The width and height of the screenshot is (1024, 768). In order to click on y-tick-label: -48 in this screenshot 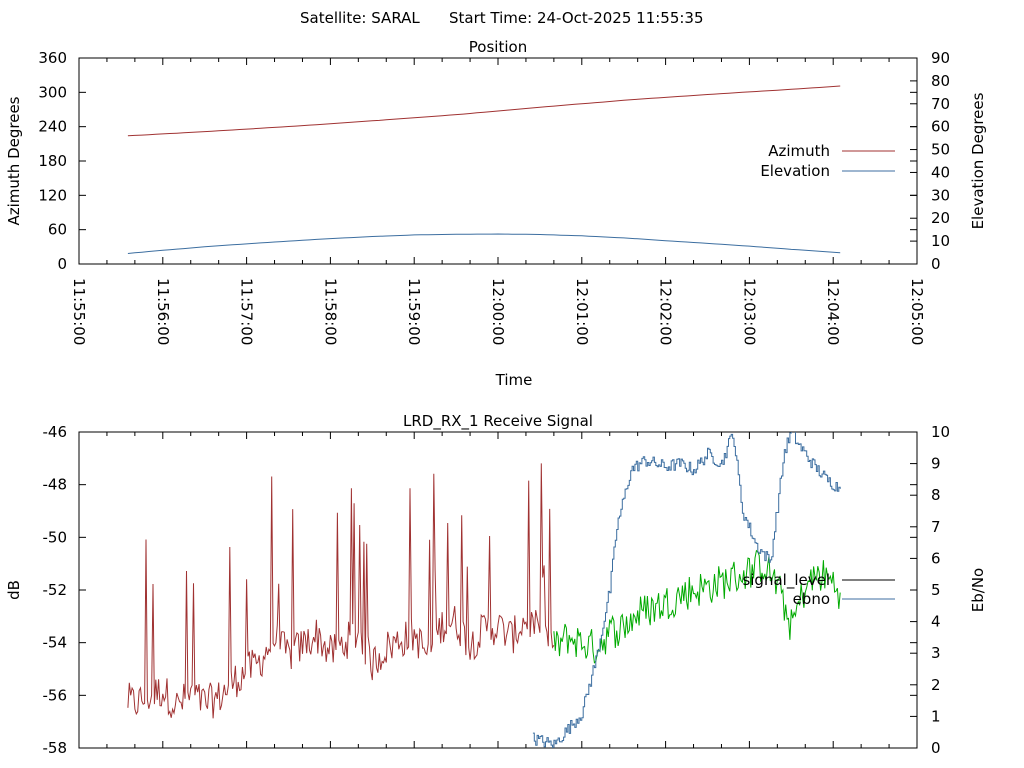, I will do `click(55, 485)`.